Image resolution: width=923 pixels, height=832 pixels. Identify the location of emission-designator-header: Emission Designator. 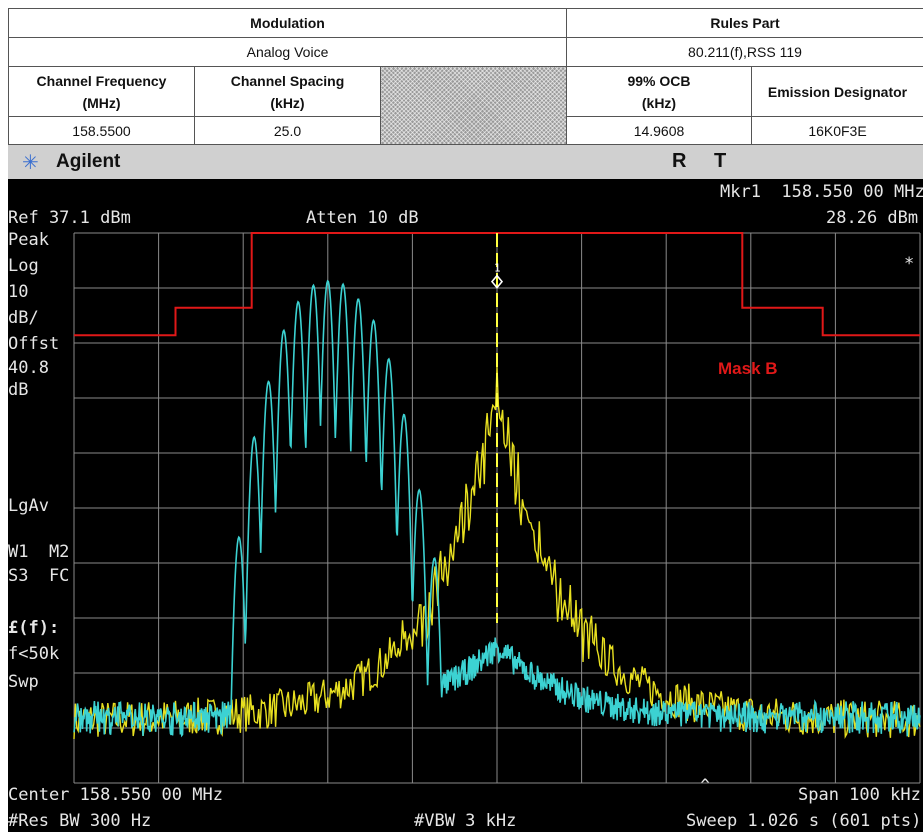
(837, 91).